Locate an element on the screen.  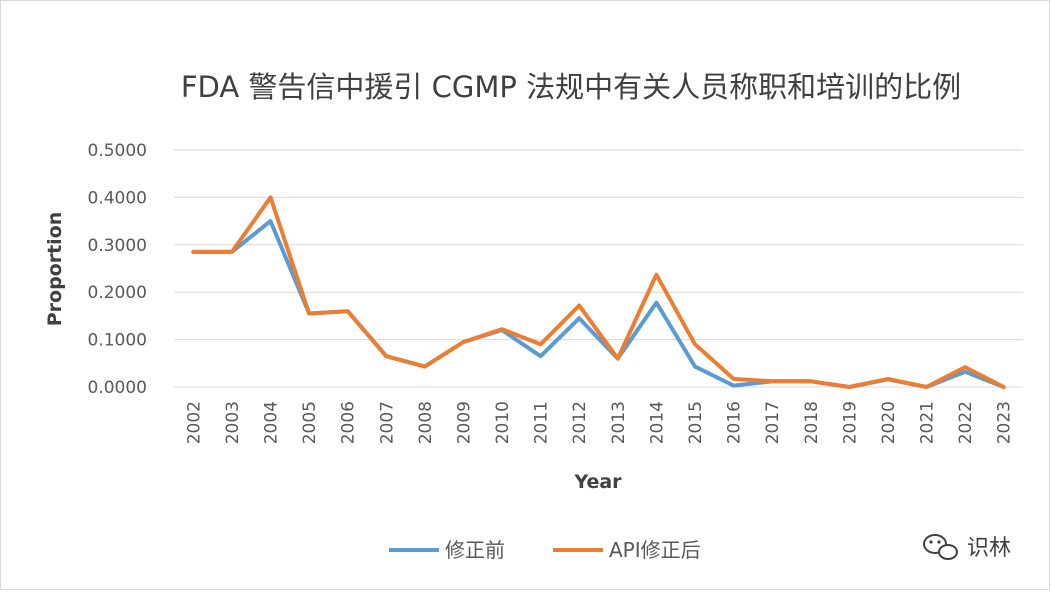
x-tick-label: 2015 is located at coordinates (696, 422).